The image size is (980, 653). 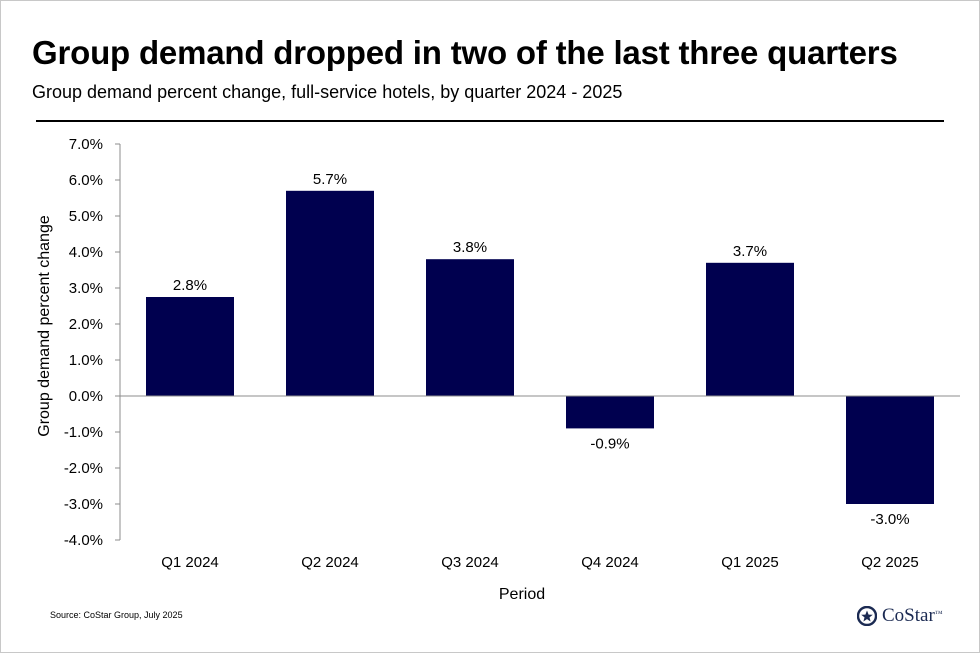 What do you see at coordinates (610, 562) in the screenshot?
I see `x-tick-label: Q4 2024` at bounding box center [610, 562].